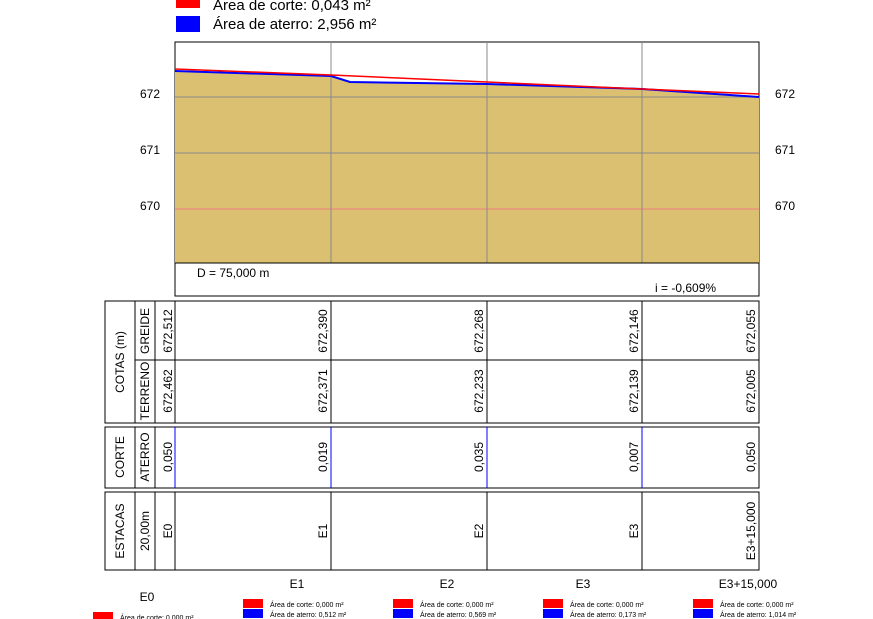 Image resolution: width=873 pixels, height=619 pixels. What do you see at coordinates (292, 7) in the screenshot?
I see `legend-corte: Área de corte: 0,043 m²` at bounding box center [292, 7].